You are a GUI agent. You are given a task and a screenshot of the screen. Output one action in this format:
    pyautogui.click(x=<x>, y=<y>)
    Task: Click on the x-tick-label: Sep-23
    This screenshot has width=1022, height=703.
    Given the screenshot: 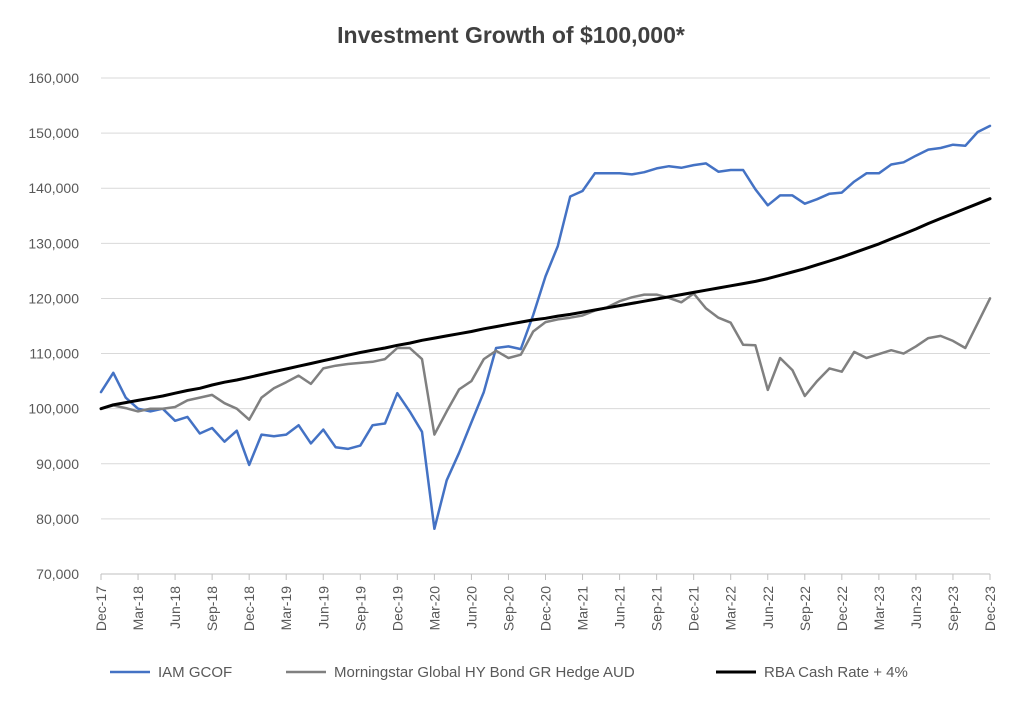 What is the action you would take?
    pyautogui.click(x=953, y=608)
    